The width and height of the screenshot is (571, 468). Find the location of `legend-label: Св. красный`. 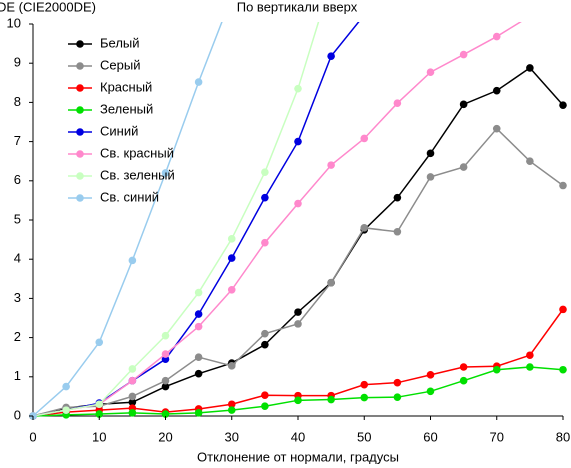

legend-label: Св. красный is located at coordinates (137, 152).